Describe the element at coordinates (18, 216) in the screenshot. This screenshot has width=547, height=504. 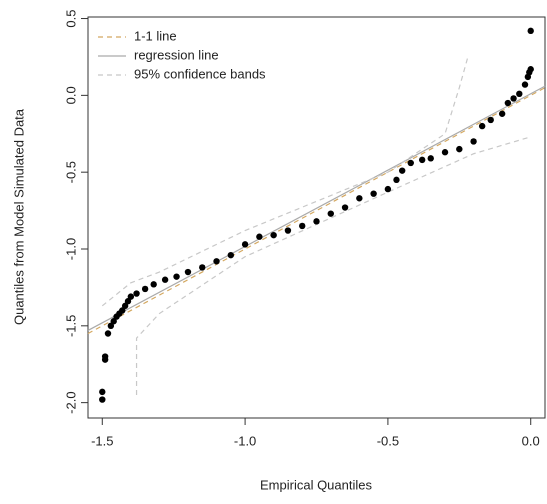
I see `y-axis-label: Quantiles from Model Simulated Data` at that location.